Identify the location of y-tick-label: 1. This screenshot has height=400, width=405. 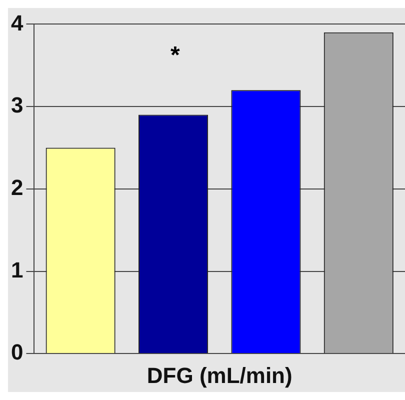
(17, 269).